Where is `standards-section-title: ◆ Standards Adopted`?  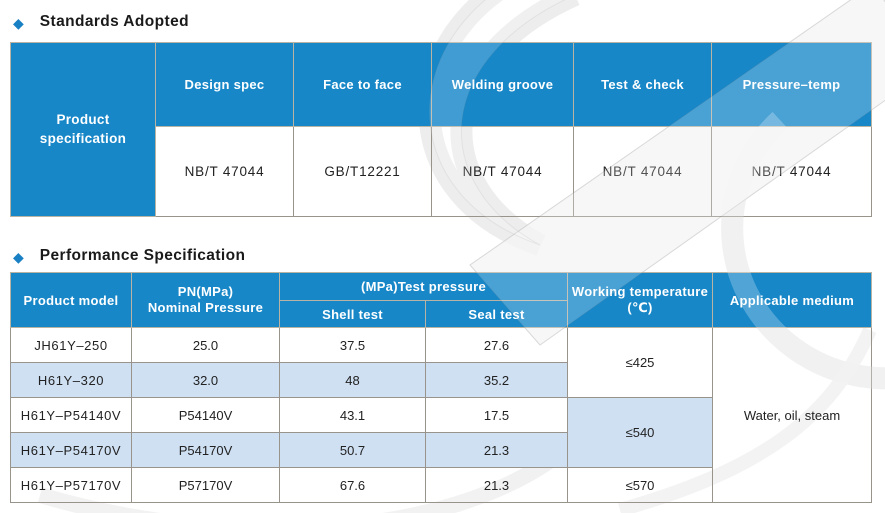
standards-section-title: ◆ Standards Adopted is located at coordinates (101, 22).